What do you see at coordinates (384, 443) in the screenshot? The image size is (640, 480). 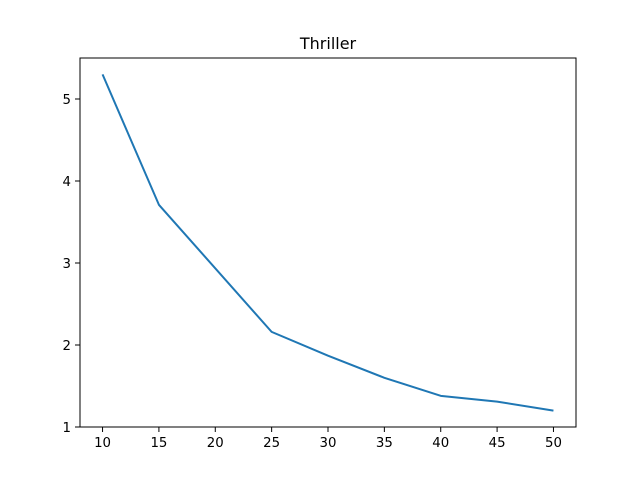 I see `x-tick-label: 35` at bounding box center [384, 443].